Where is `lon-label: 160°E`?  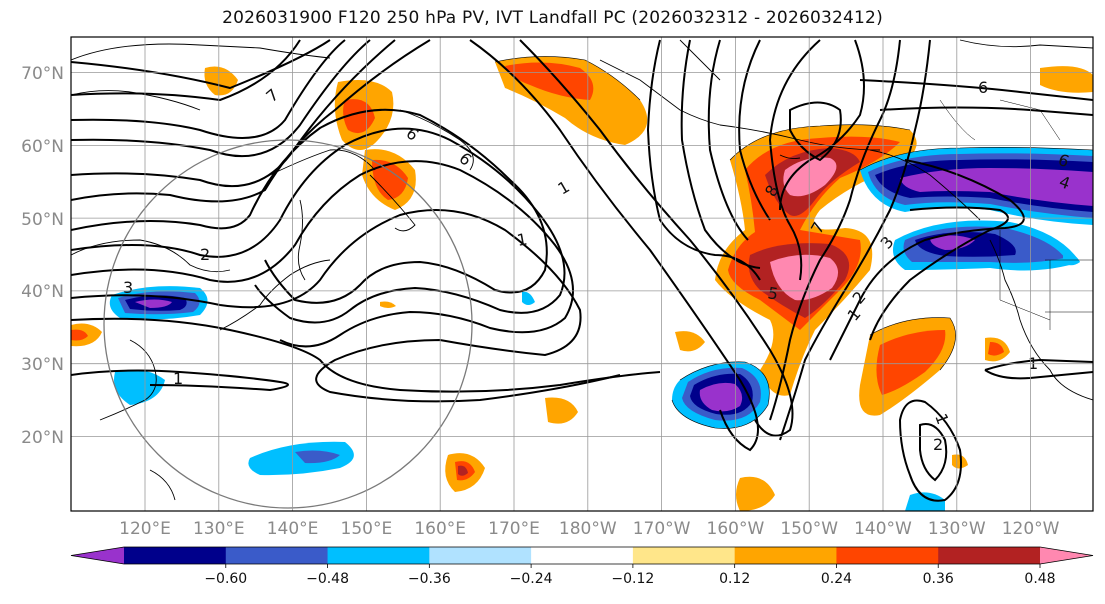
lon-label: 160°E is located at coordinates (440, 529).